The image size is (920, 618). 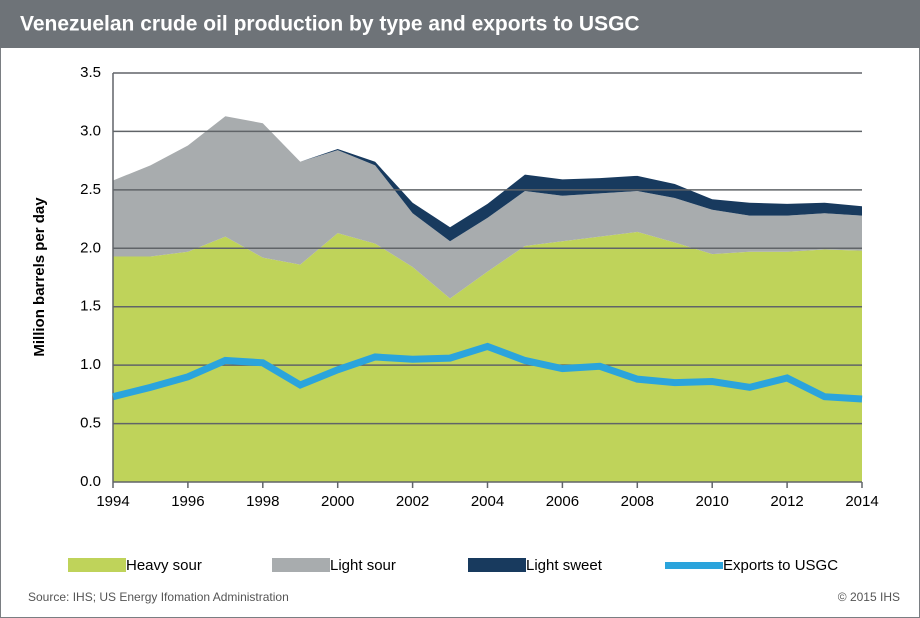 I want to click on header-bar, so click(x=460, y=24).